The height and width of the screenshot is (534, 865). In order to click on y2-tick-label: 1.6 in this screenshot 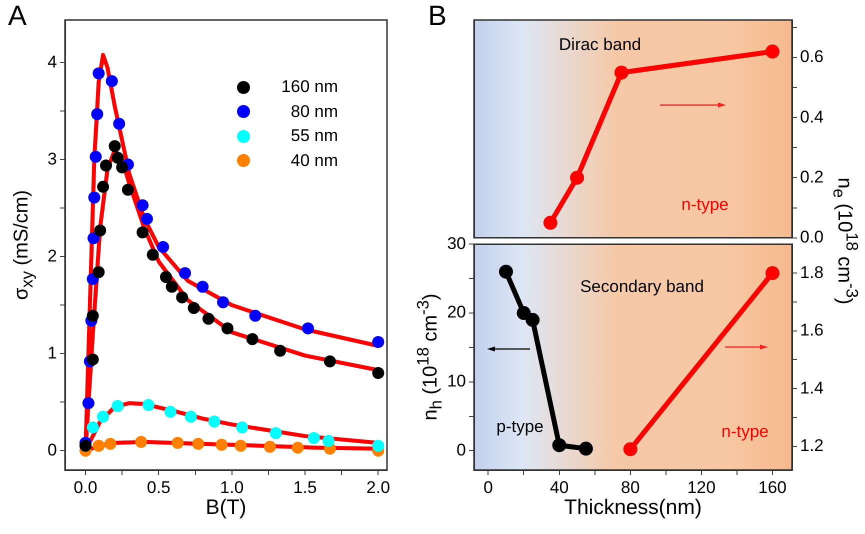, I will do `click(812, 330)`.